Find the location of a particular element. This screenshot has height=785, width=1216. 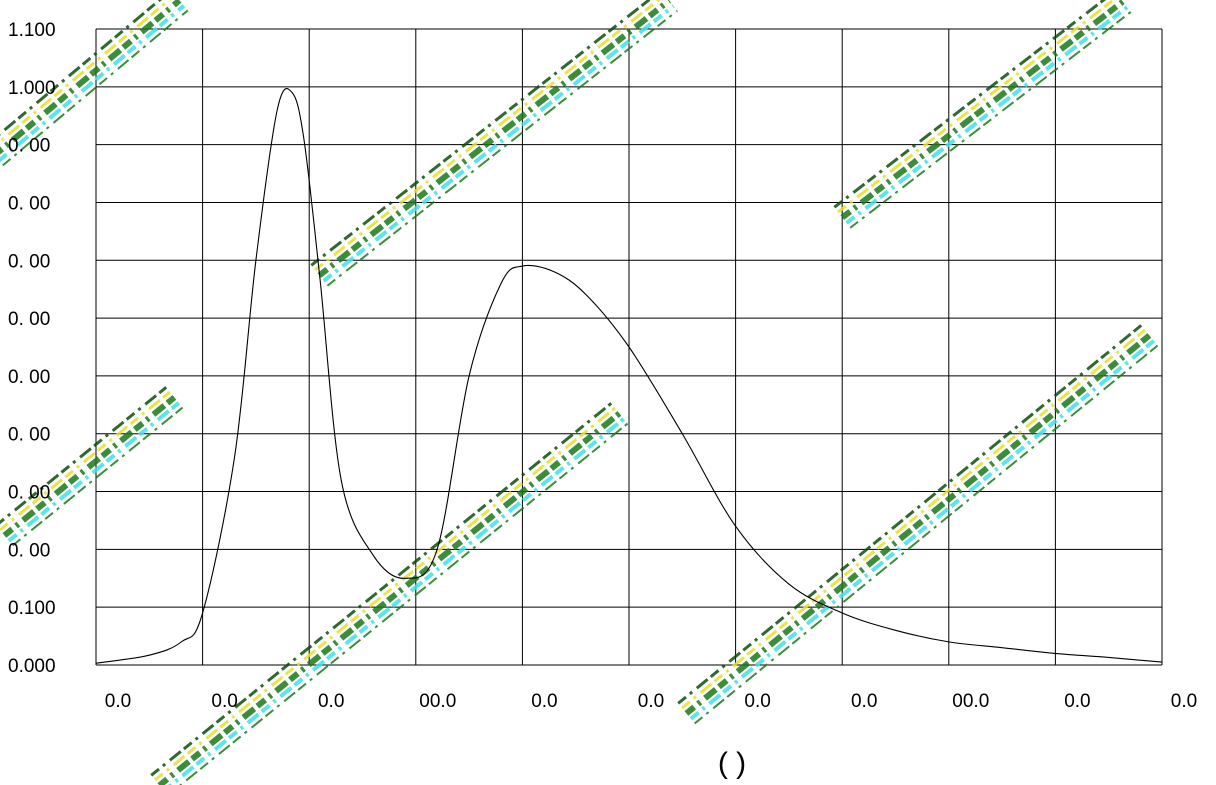

y-tick-label: 0.000 is located at coordinates (32, 666).